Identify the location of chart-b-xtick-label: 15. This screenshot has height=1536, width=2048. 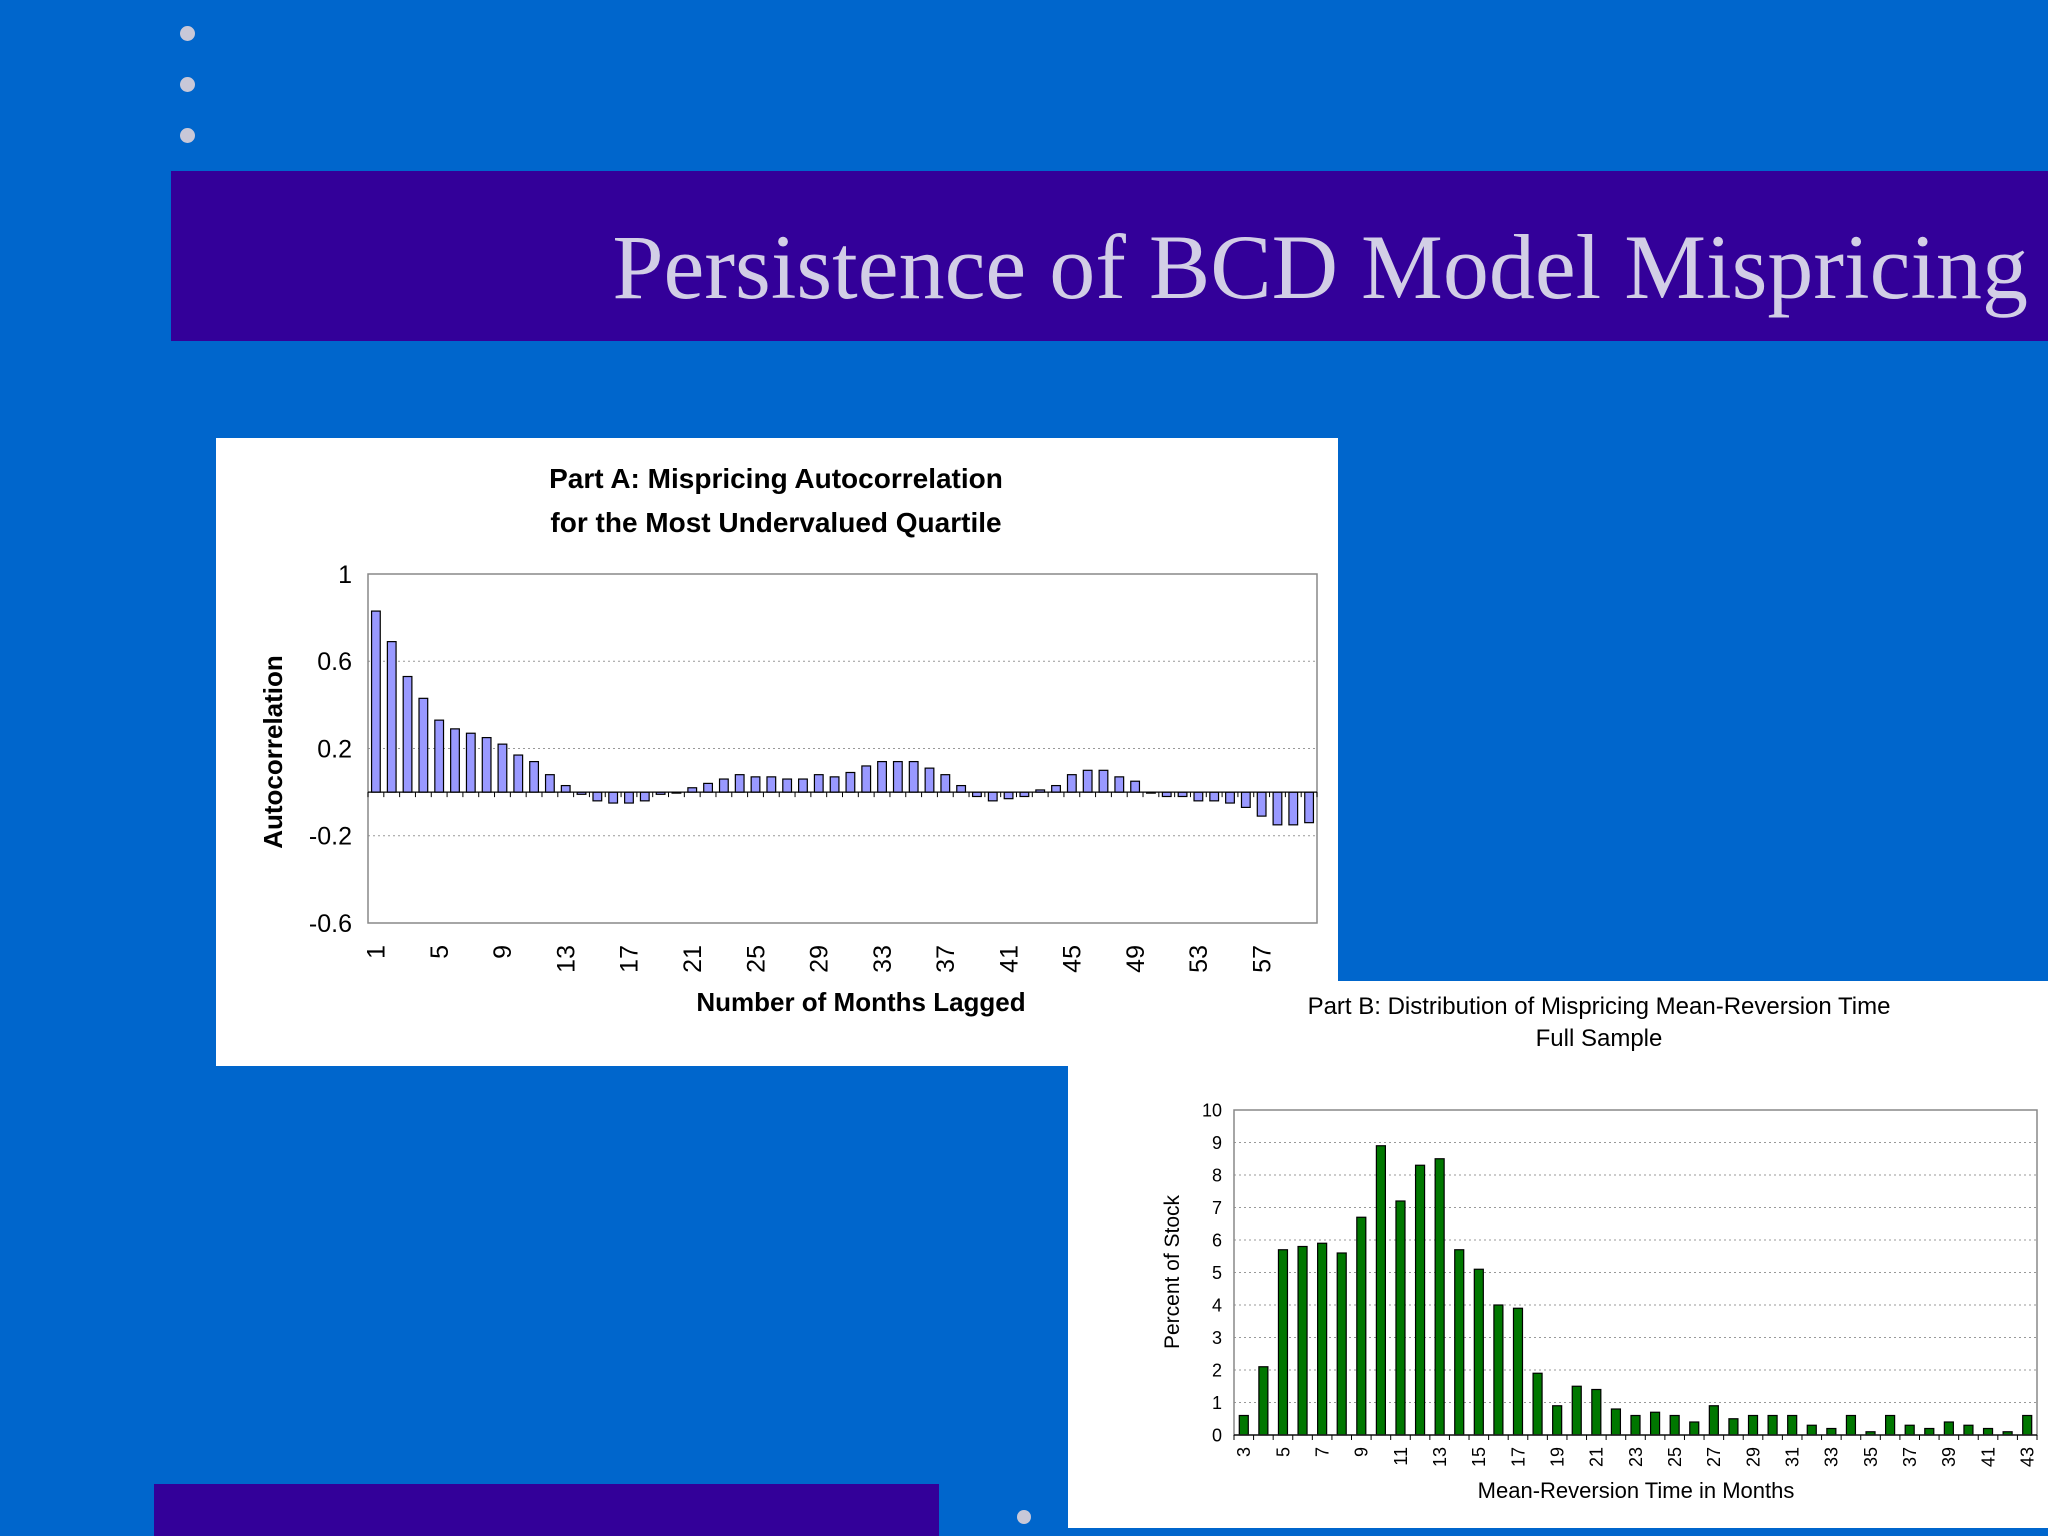
(1479, 1457).